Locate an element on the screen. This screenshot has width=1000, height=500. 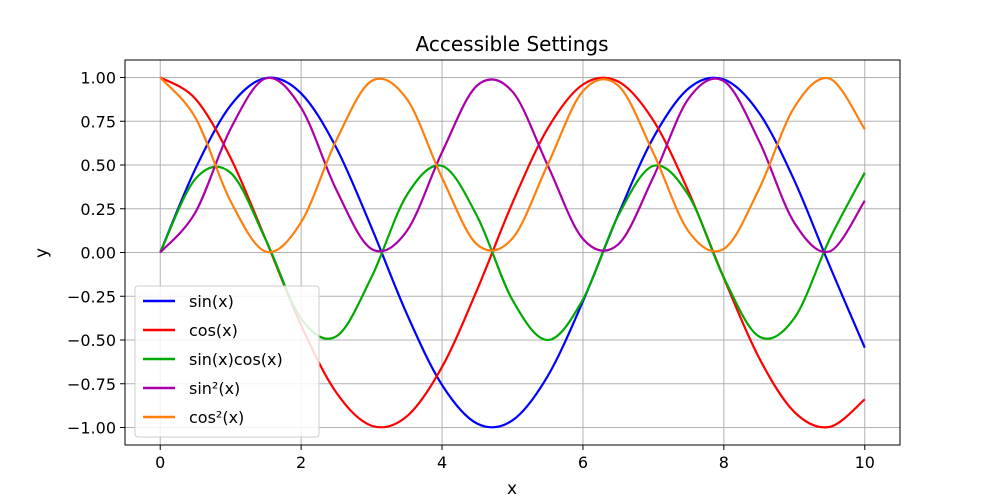
y-tick-label: −0.25 is located at coordinates (91, 296).